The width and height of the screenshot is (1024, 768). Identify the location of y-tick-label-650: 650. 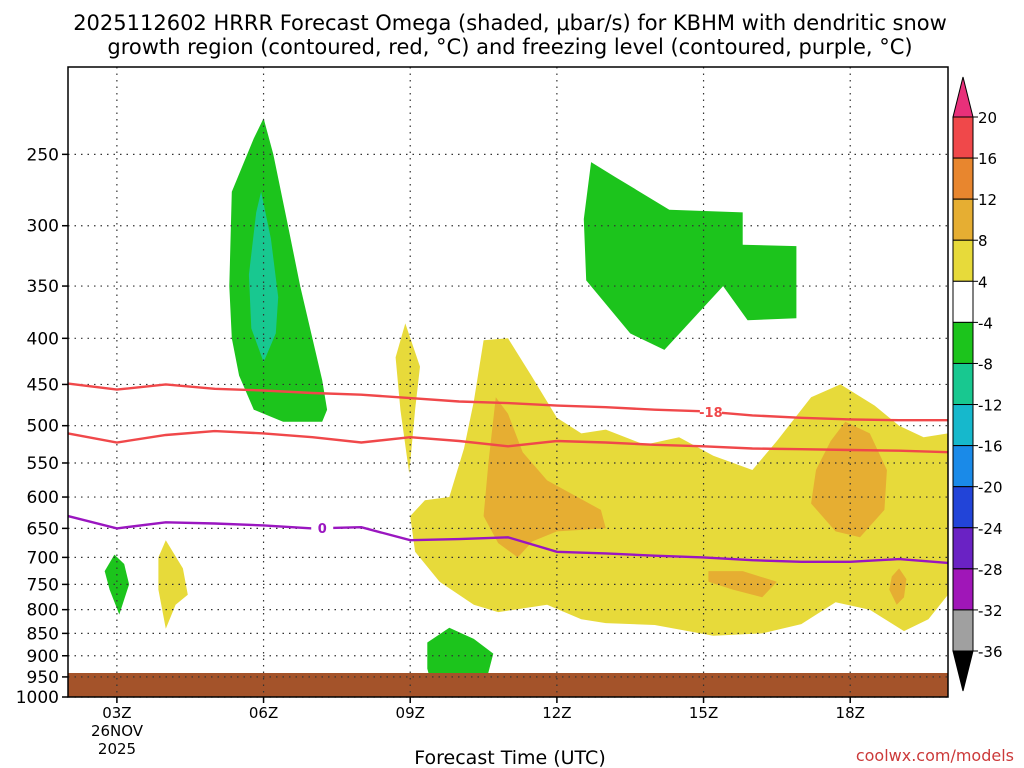
(43, 529).